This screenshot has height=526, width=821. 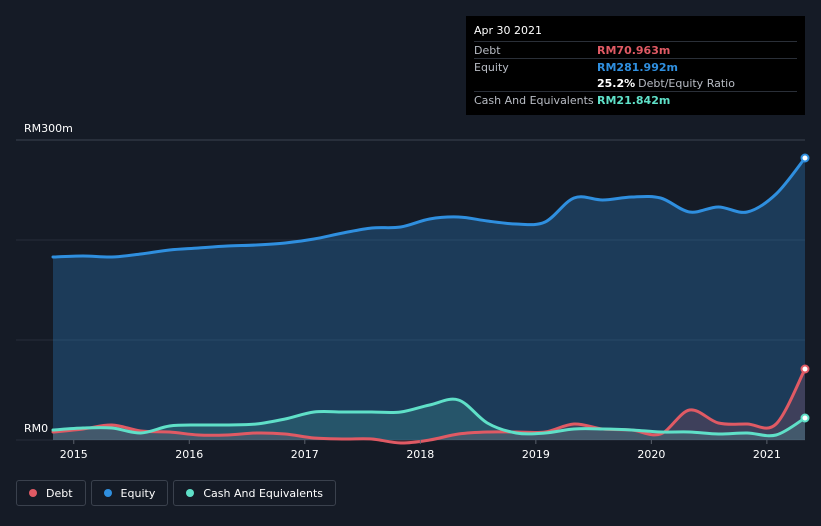 I want to click on tooltip-row-ratio: 25.2% Debt/Equity Ratio, so click(x=635, y=83).